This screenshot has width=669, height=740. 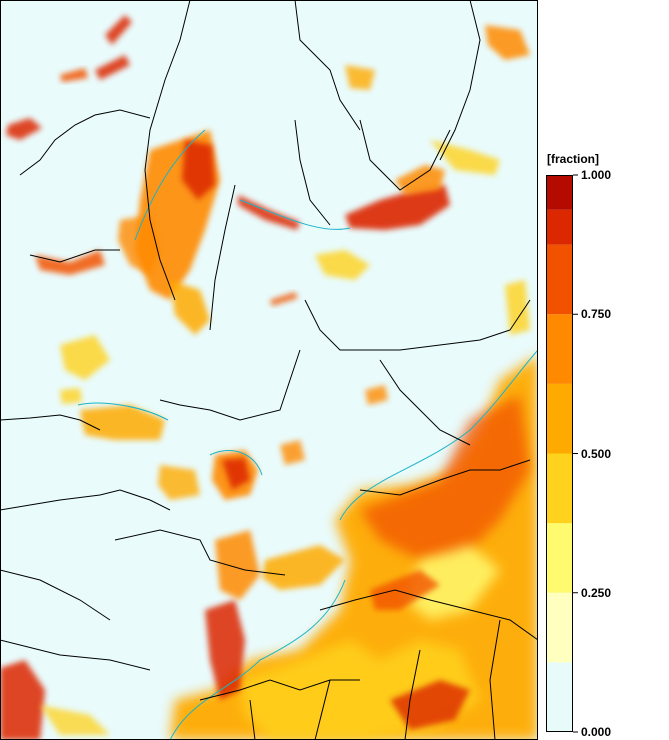 I want to click on fraction-region-alps-band, so click(x=225, y=650).